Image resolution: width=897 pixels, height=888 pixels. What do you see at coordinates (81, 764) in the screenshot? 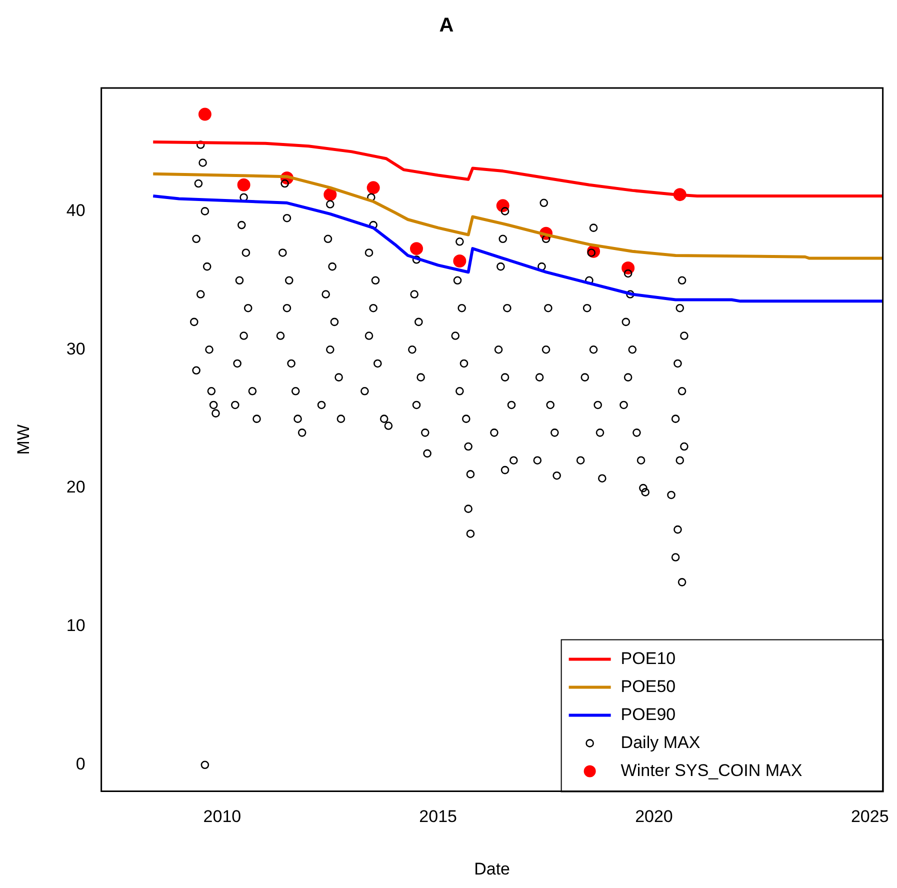
I see `y-tick-label: 0` at bounding box center [81, 764].